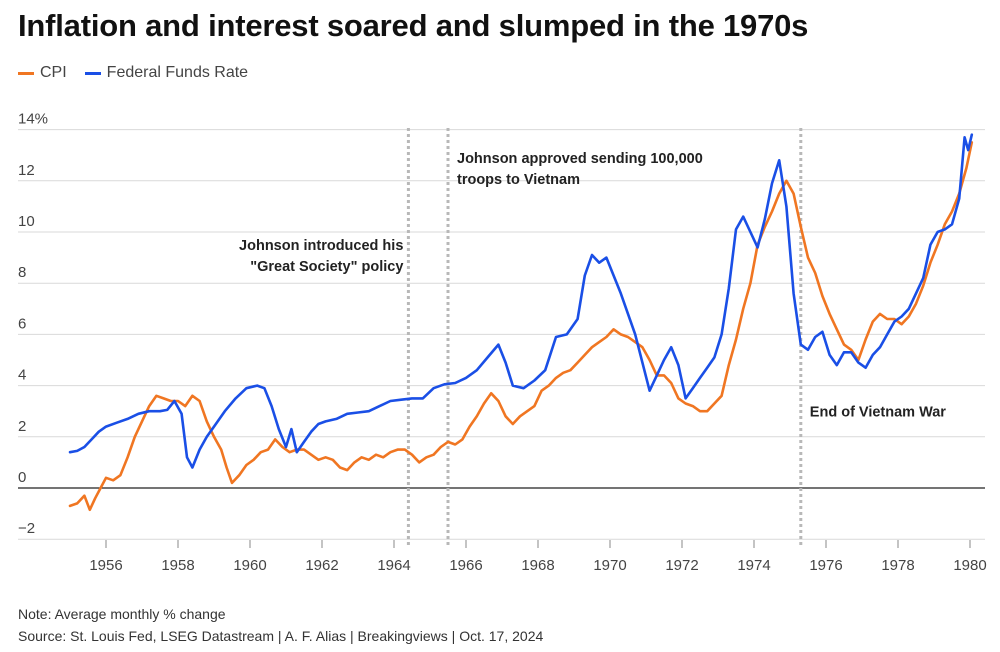  Describe the element at coordinates (122, 614) in the screenshot. I see `chart-note: Note: Average monthly % change` at that location.